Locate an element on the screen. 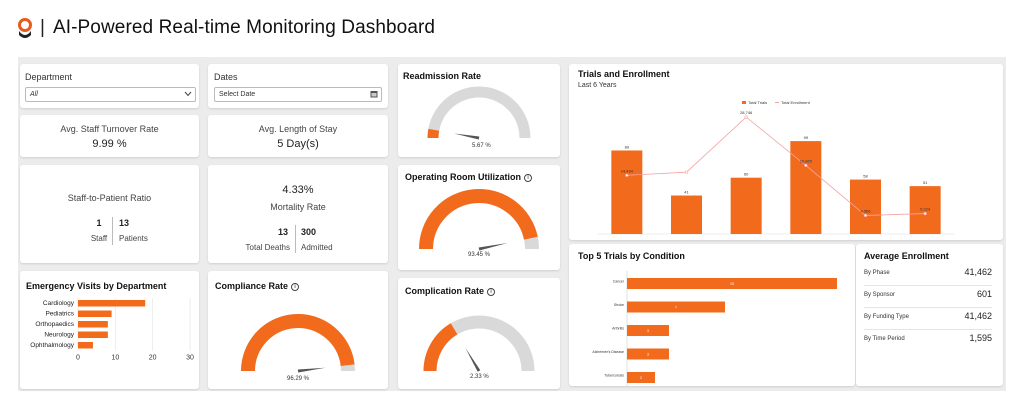 This screenshot has height=405, width=1025. ev-x-tick: 0 is located at coordinates (78, 358).